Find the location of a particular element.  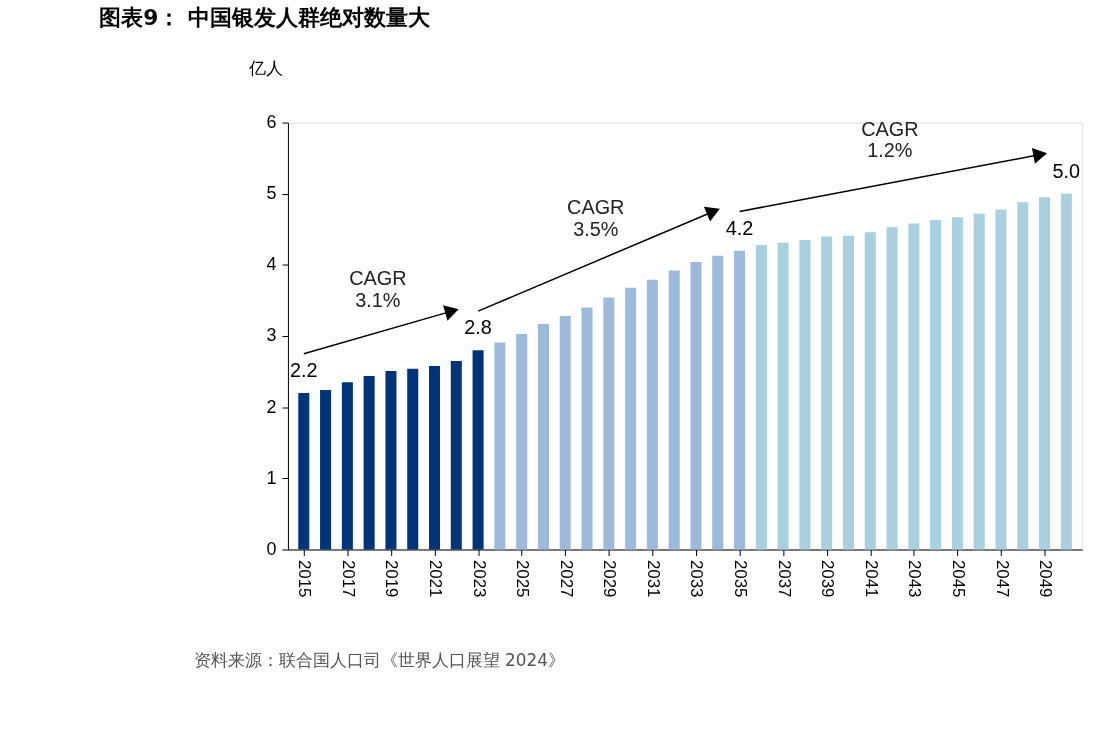

y-tick-label: 3 is located at coordinates (271, 335).